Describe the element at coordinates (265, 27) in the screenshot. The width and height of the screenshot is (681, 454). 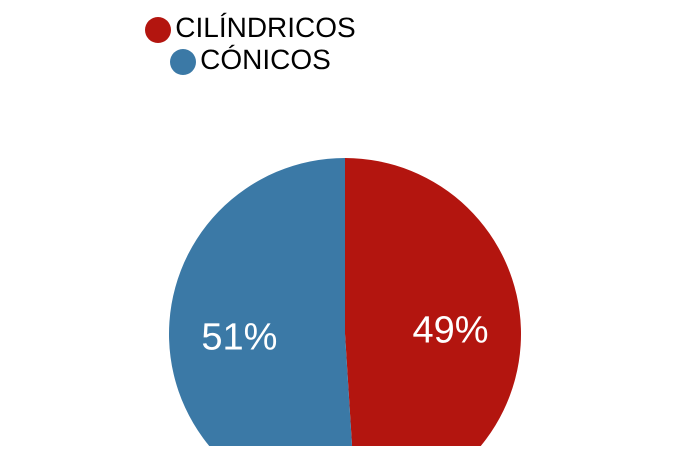
I see `legend-label: CILÍNDRICOS` at that location.